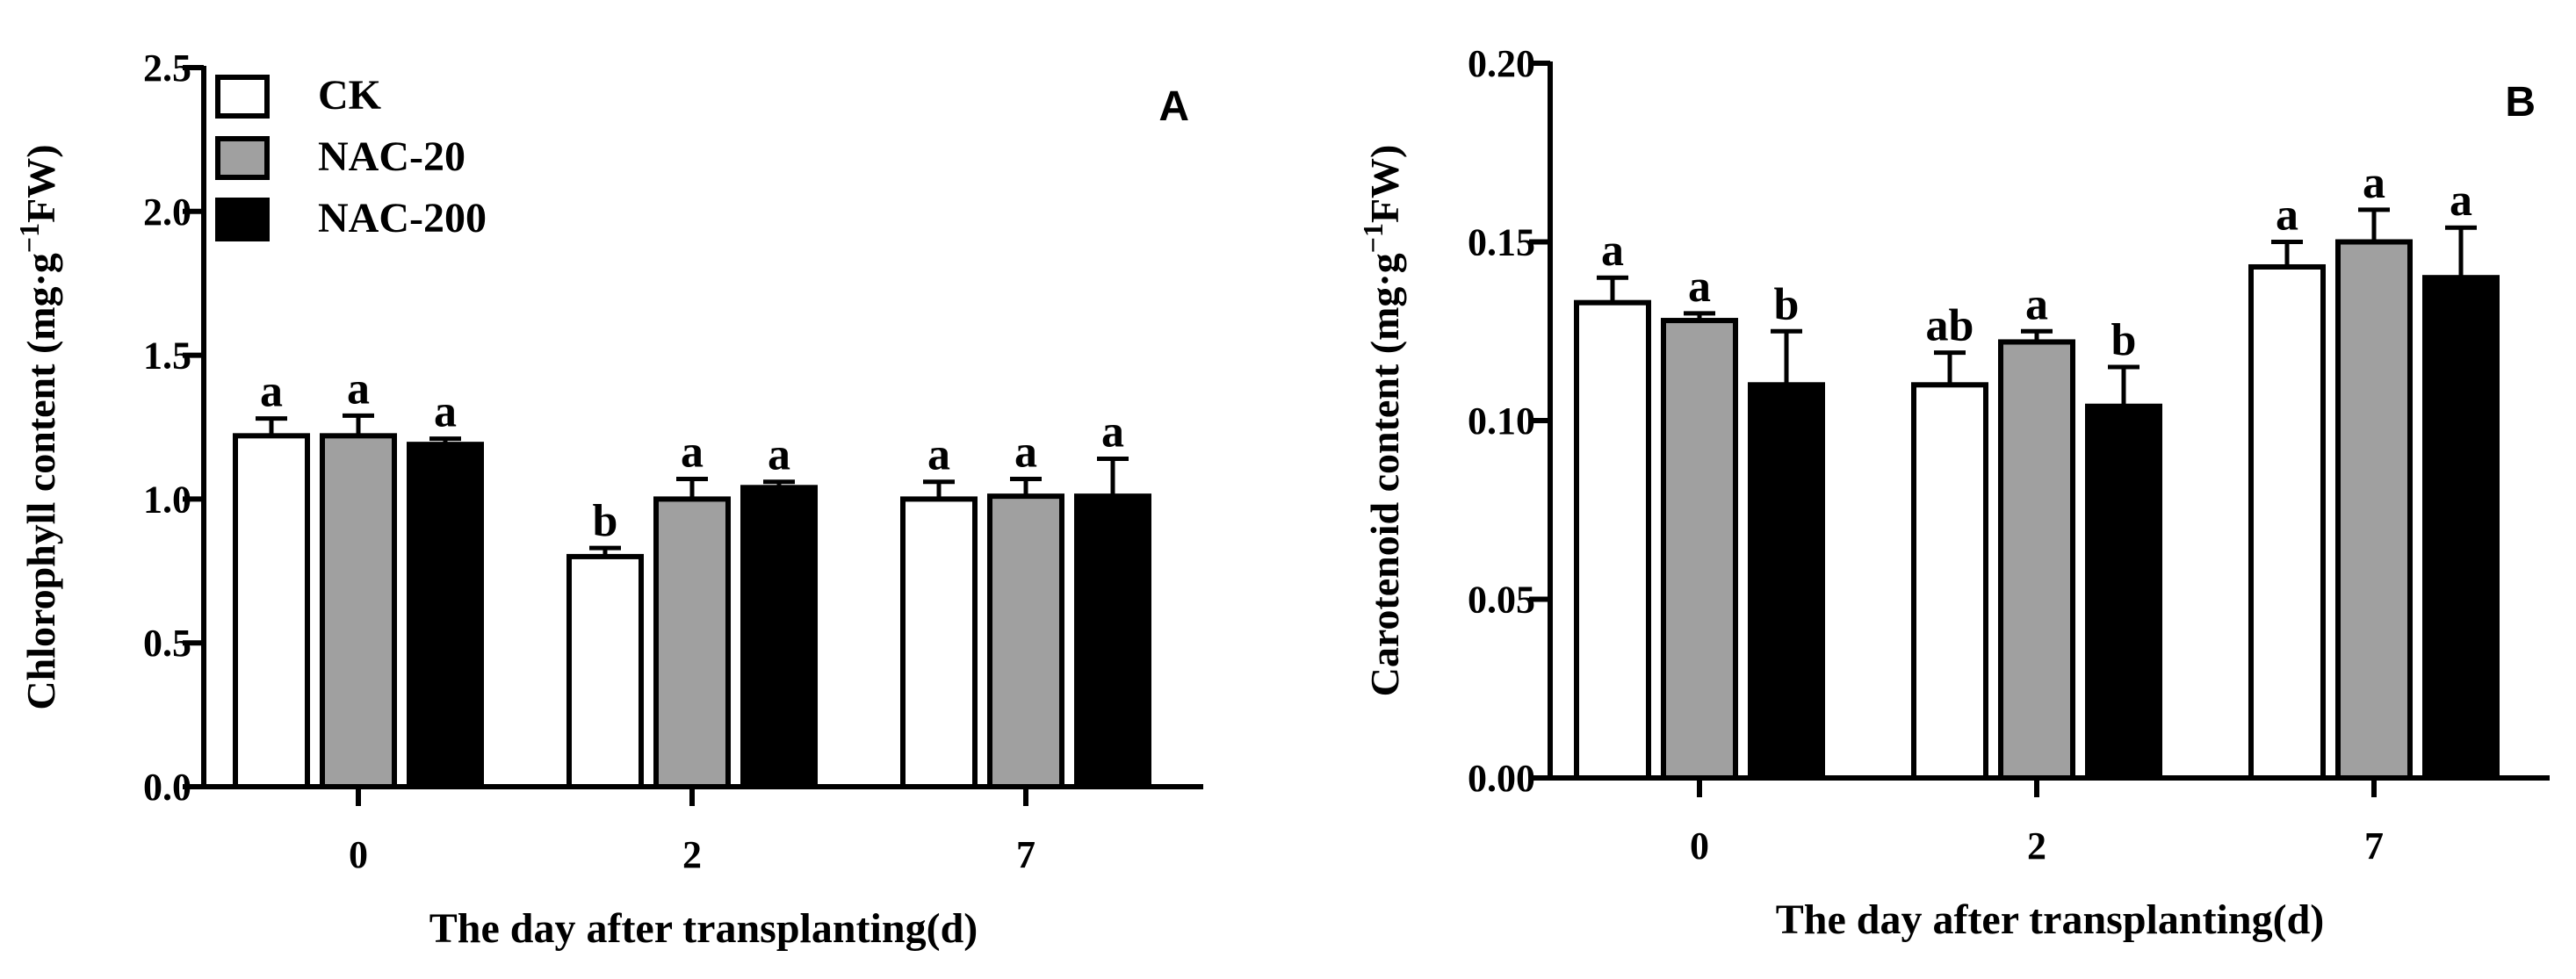  What do you see at coordinates (167, 356) in the screenshot?
I see `y-tick-label: 1.5` at bounding box center [167, 356].